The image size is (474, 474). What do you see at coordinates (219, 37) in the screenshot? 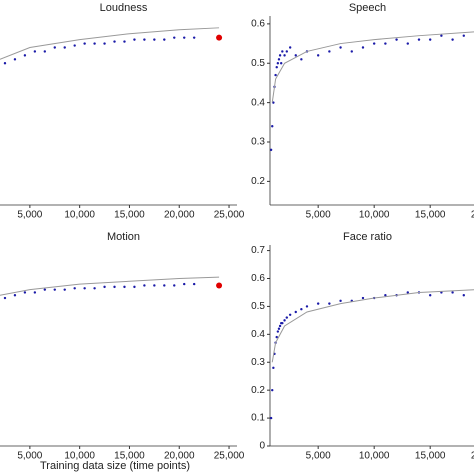
I see `highlight-point` at bounding box center [219, 37].